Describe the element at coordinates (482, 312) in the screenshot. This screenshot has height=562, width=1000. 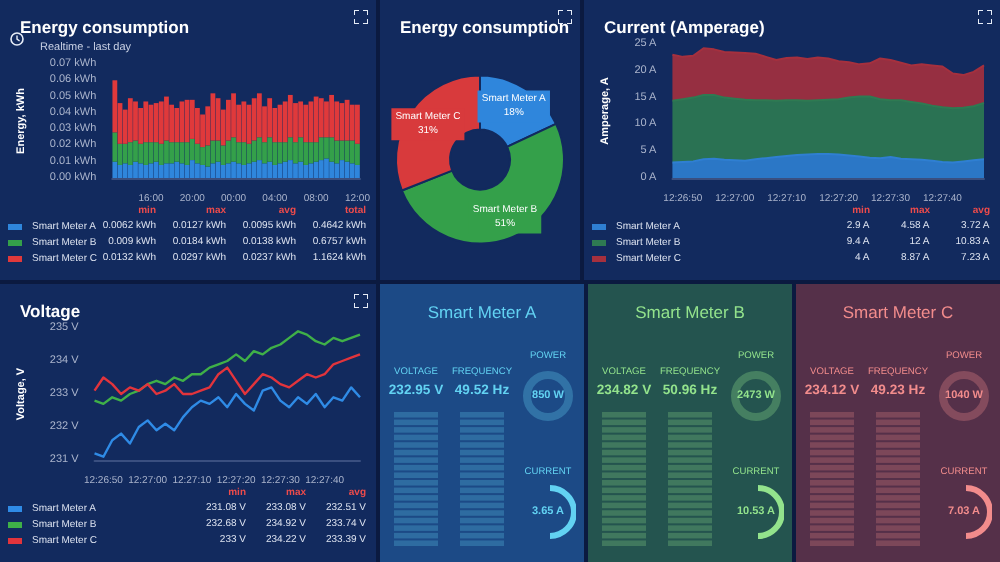
I see `text: Smart Meter A` at that location.